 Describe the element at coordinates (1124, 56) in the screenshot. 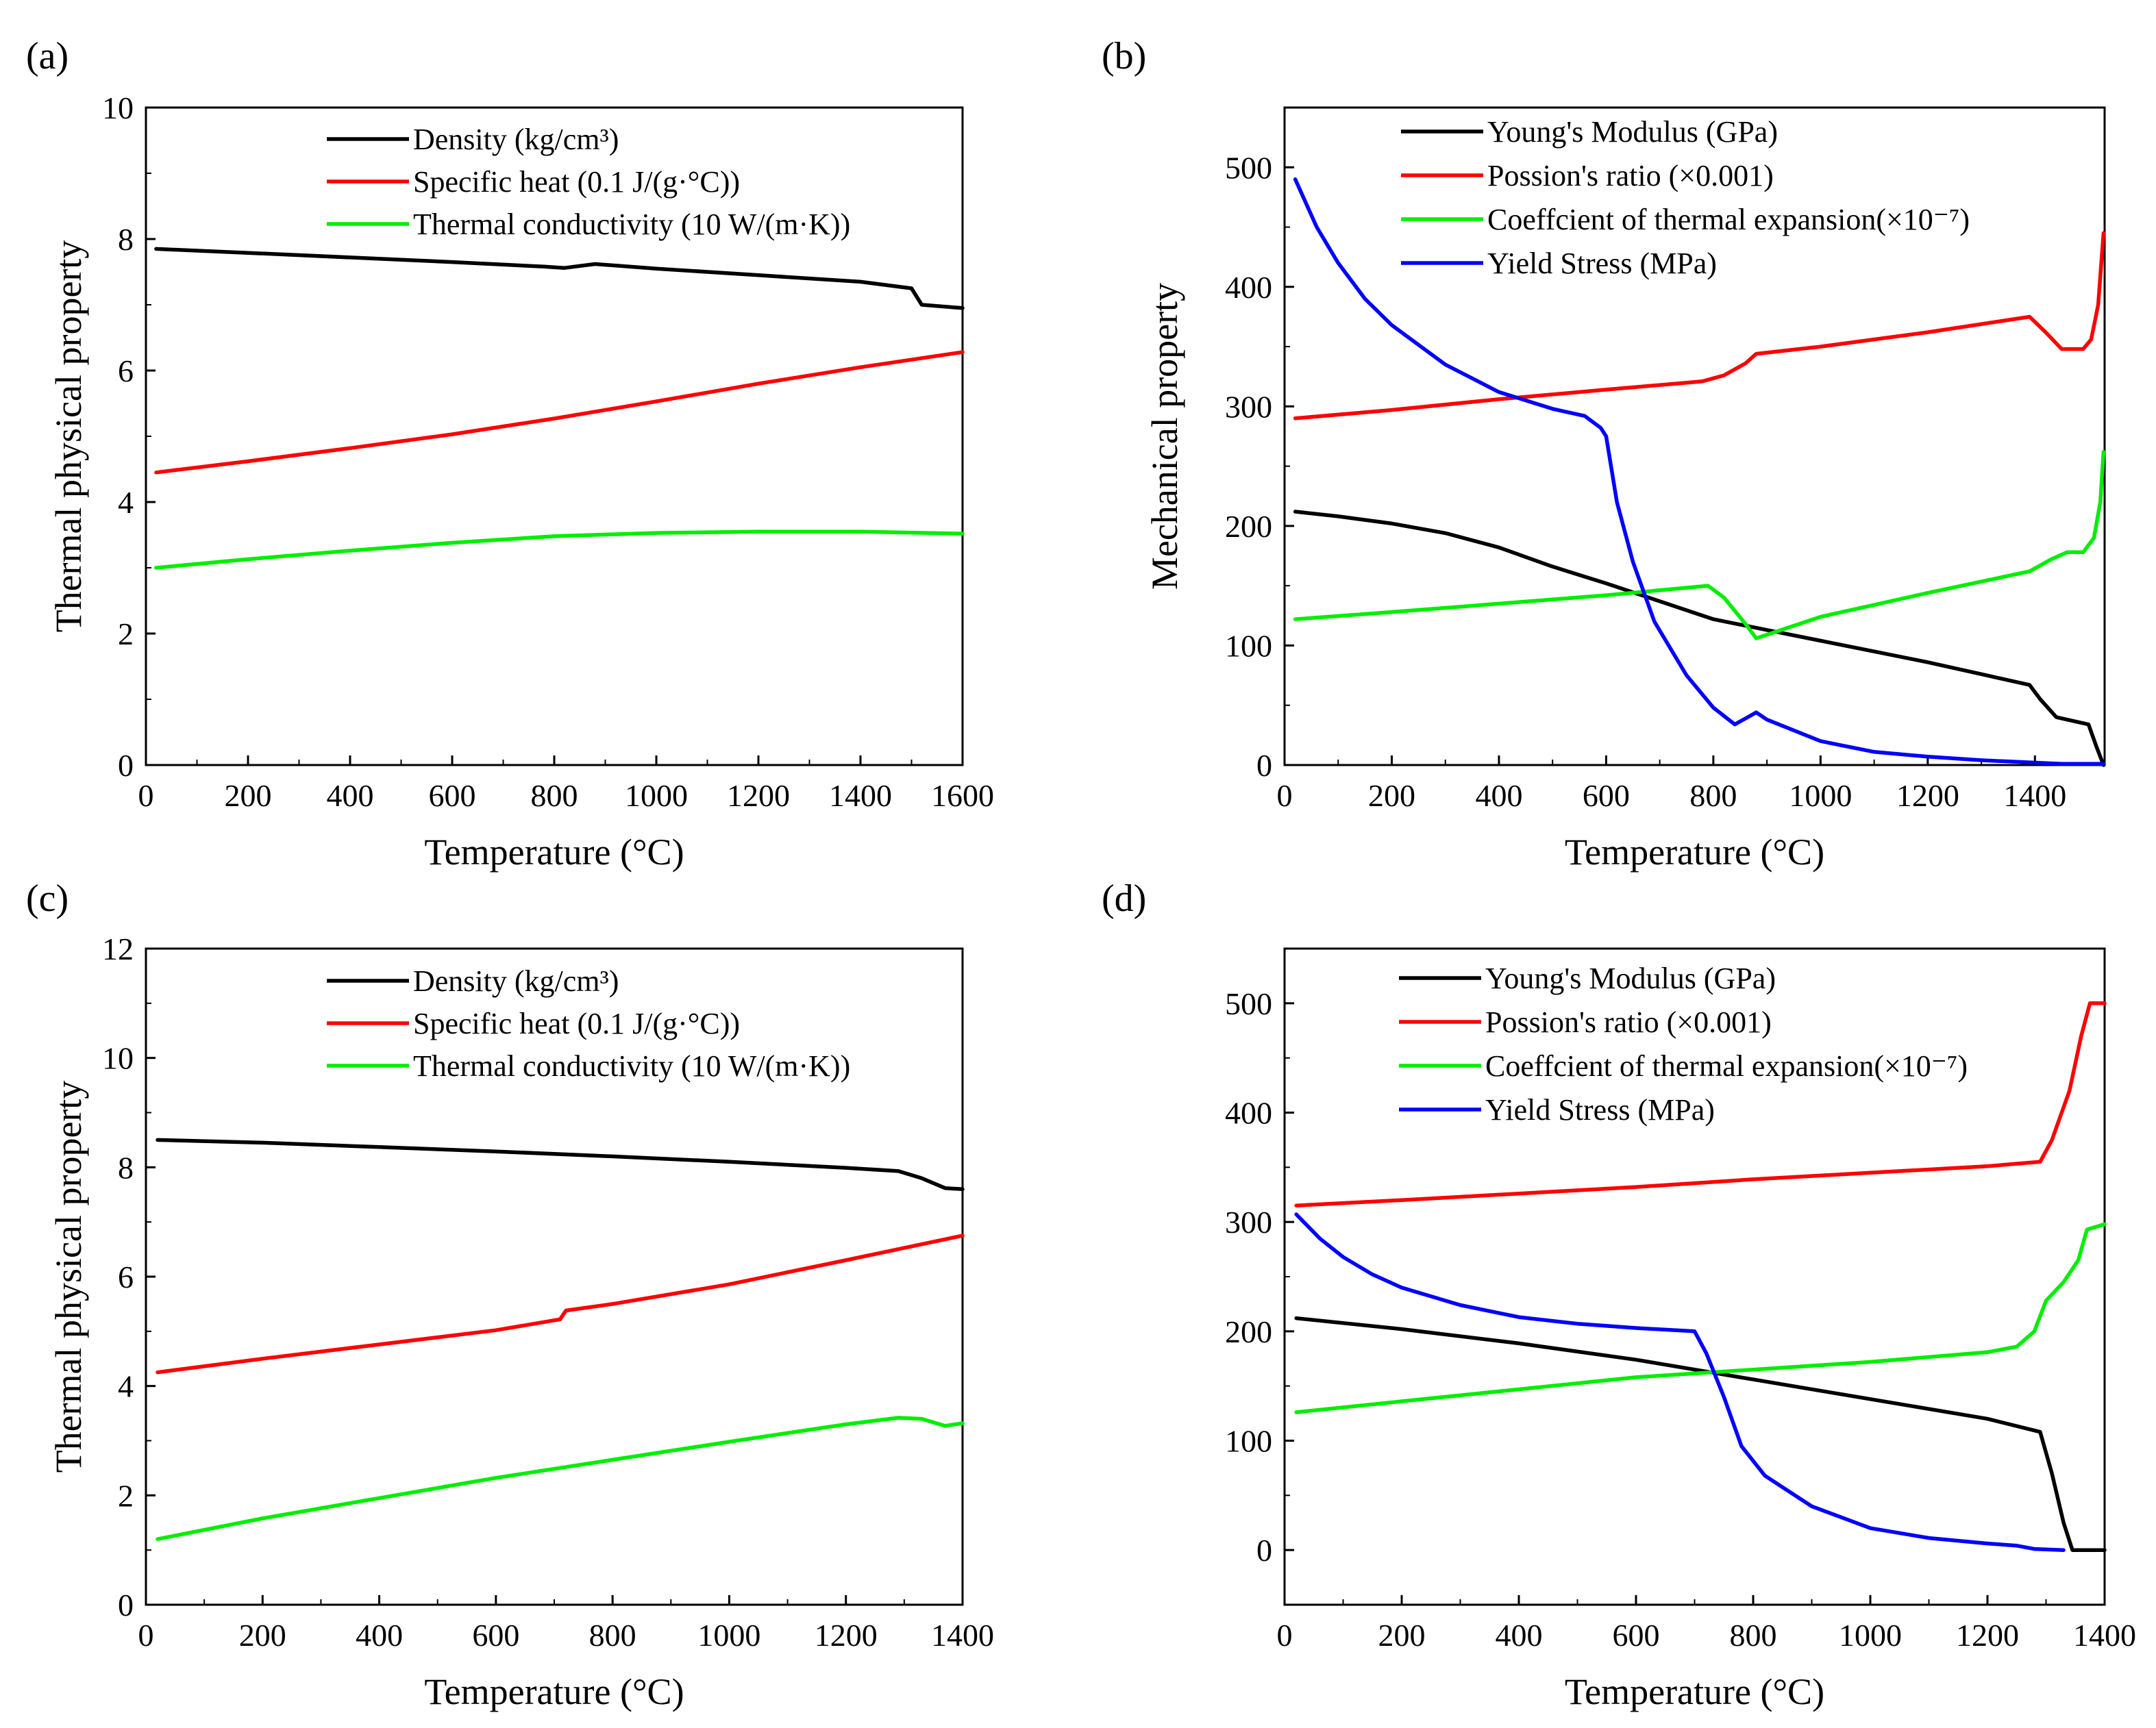

I see `panel-label: (b)` at that location.